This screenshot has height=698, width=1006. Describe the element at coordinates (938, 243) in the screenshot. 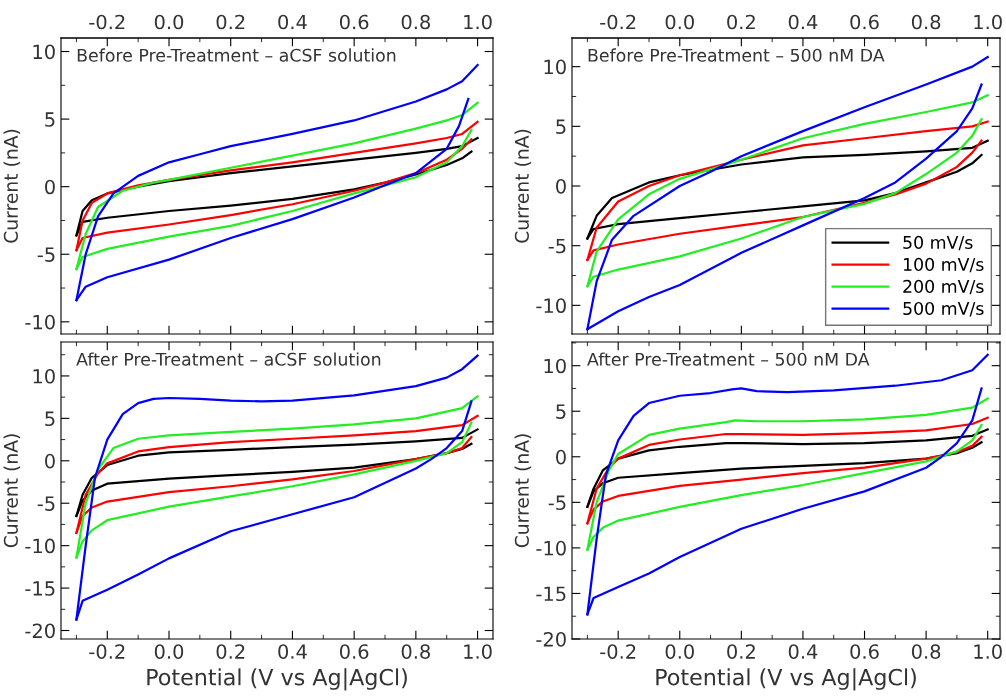

I see `legend-label: 50 mV/s` at that location.